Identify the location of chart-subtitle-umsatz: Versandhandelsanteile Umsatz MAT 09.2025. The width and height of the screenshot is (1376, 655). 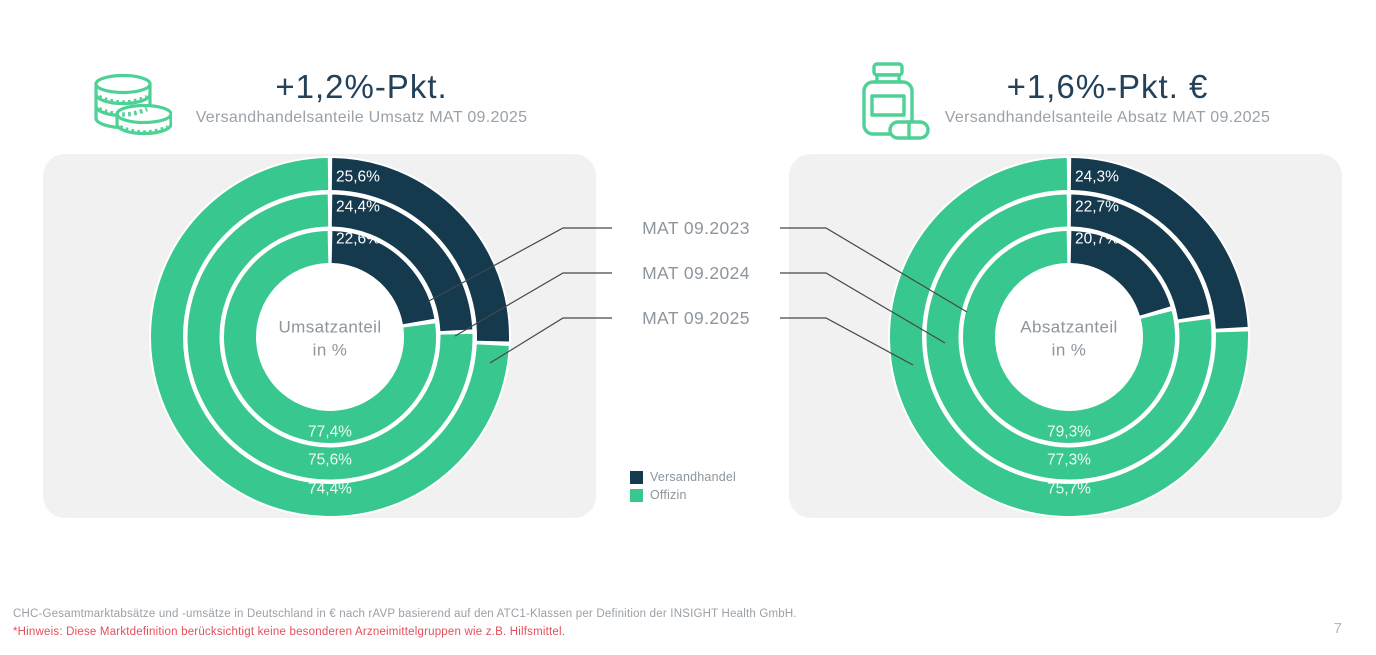
(361, 117).